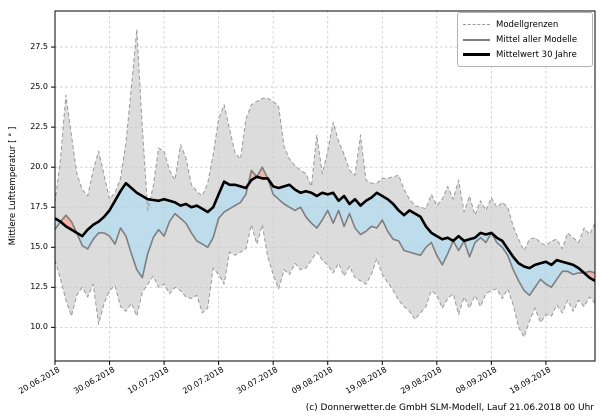 This screenshot has height=420, width=600. I want to click on y-tick-label: 17.5, so click(39, 207).